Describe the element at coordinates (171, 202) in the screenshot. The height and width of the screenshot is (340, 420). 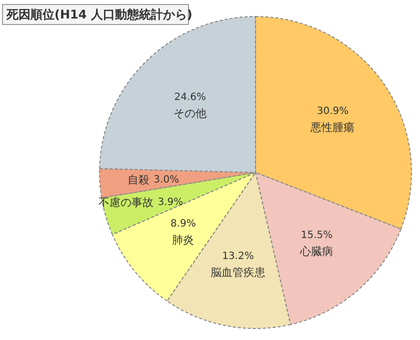
I see `data-label: 3.9%` at that location.